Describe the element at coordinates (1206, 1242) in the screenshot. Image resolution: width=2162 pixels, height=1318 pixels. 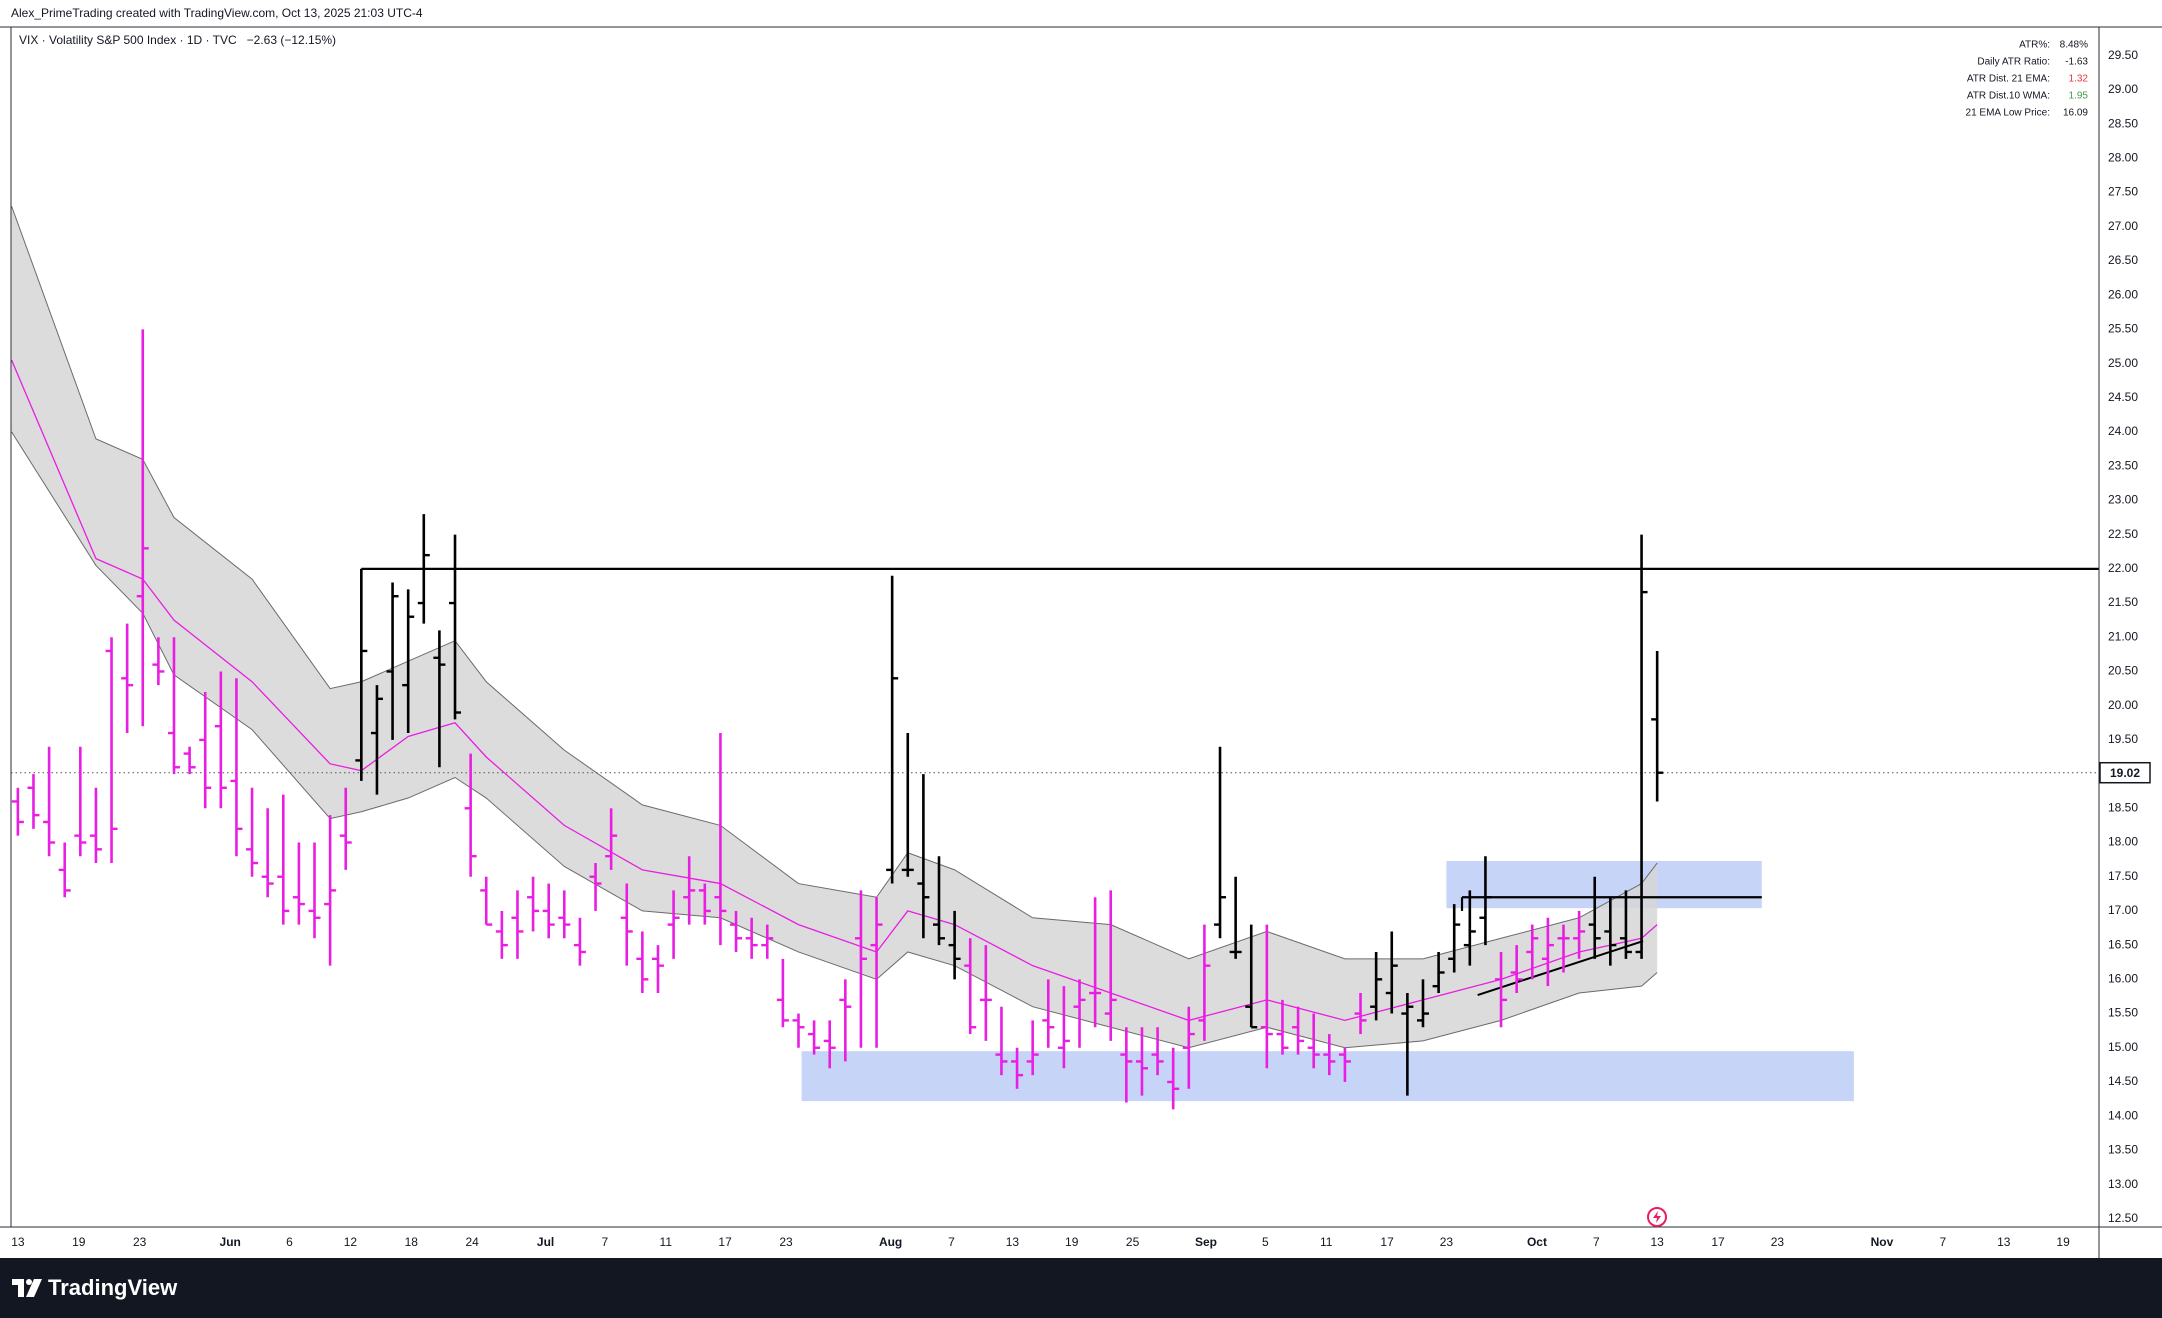
I see `x-tick-label: Sep` at that location.